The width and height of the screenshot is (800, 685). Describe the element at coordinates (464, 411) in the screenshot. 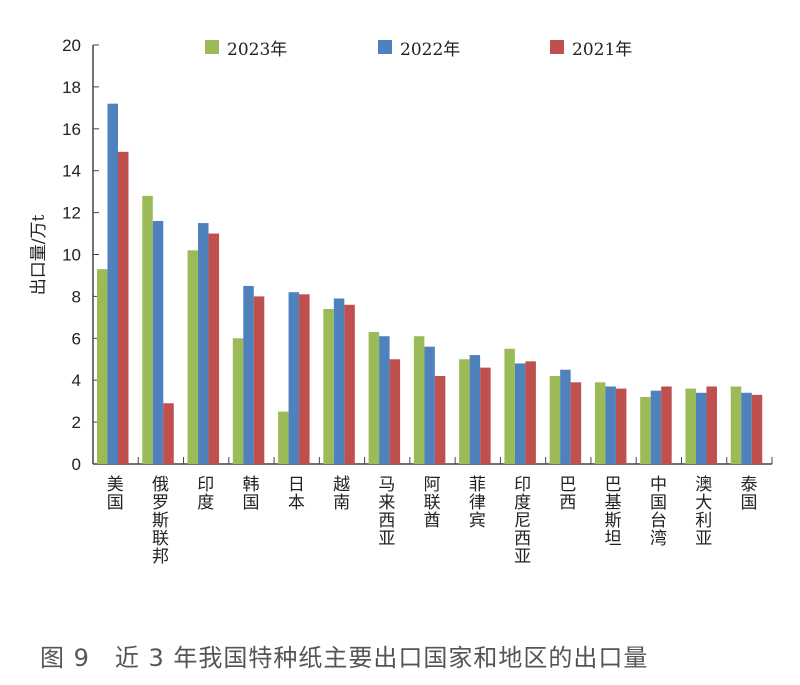

I see `bar-2023年-菲律宾` at that location.